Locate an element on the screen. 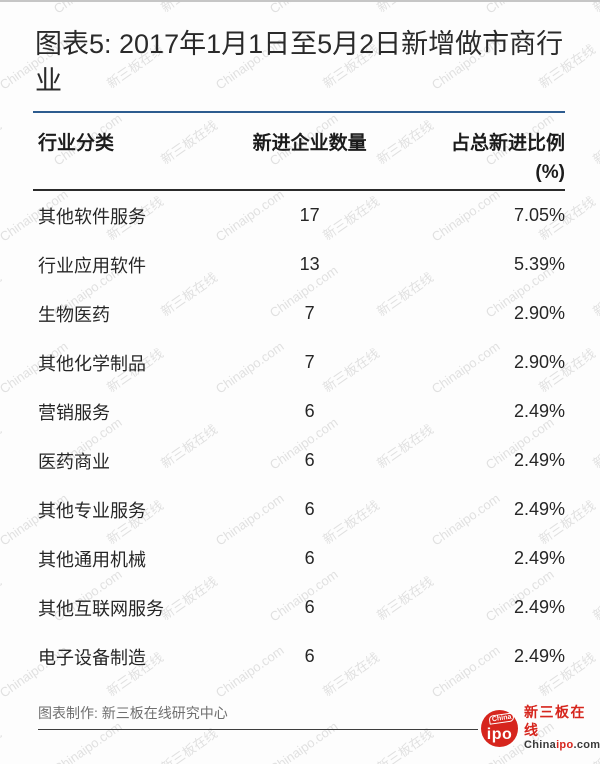 The height and width of the screenshot is (764, 600). table-row: 营销服务 6 2.49% is located at coordinates (299, 411).